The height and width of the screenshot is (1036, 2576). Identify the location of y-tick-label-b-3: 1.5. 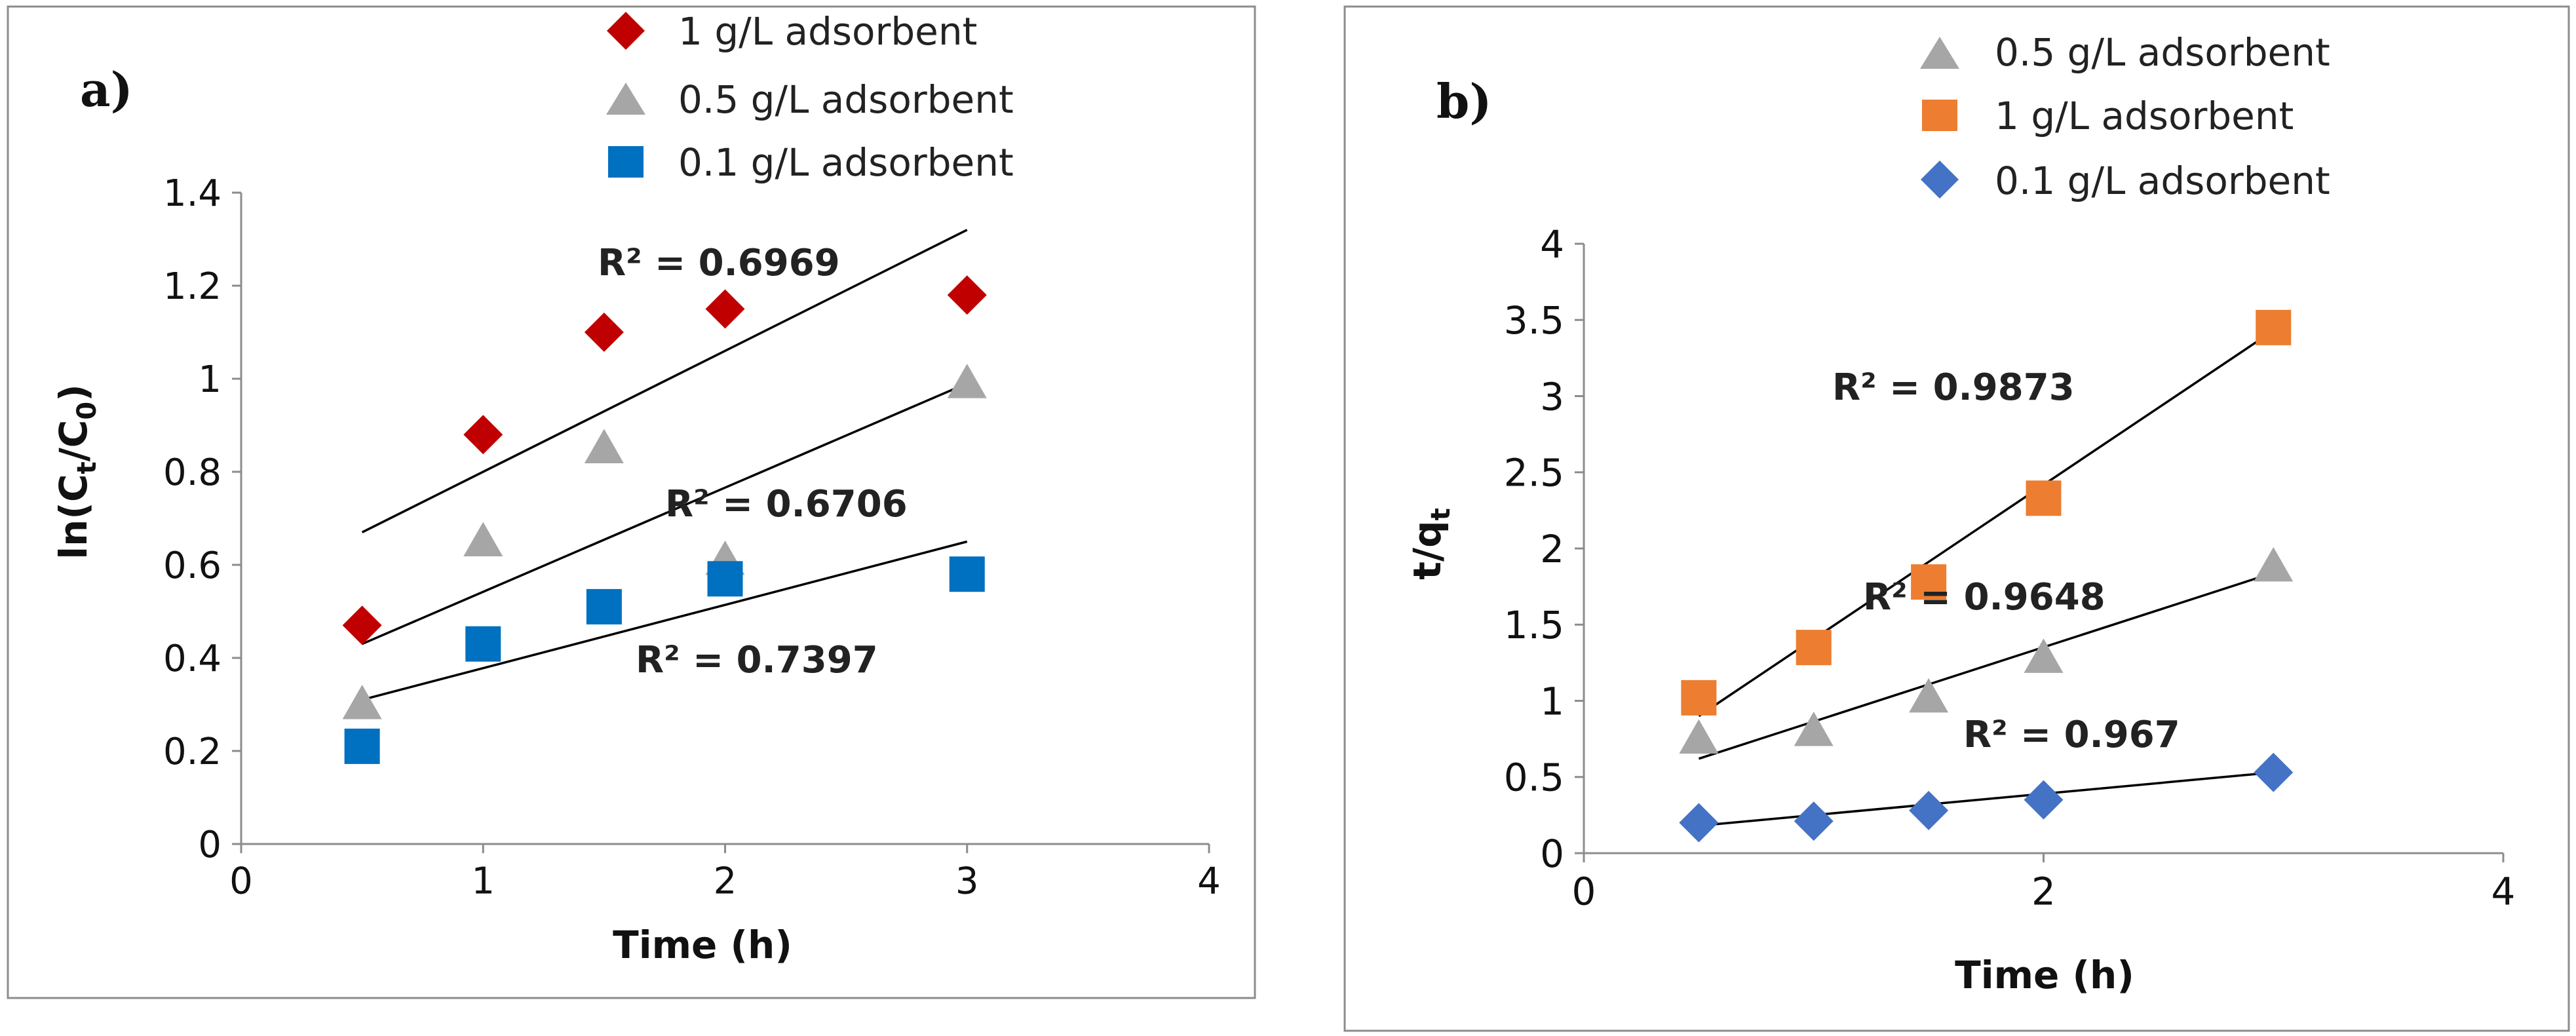
(1534, 625).